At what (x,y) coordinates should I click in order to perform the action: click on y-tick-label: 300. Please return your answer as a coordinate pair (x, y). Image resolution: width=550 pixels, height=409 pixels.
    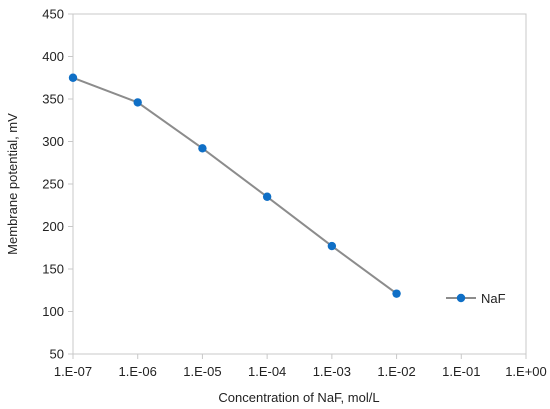
    Looking at the image, I should click on (53, 141).